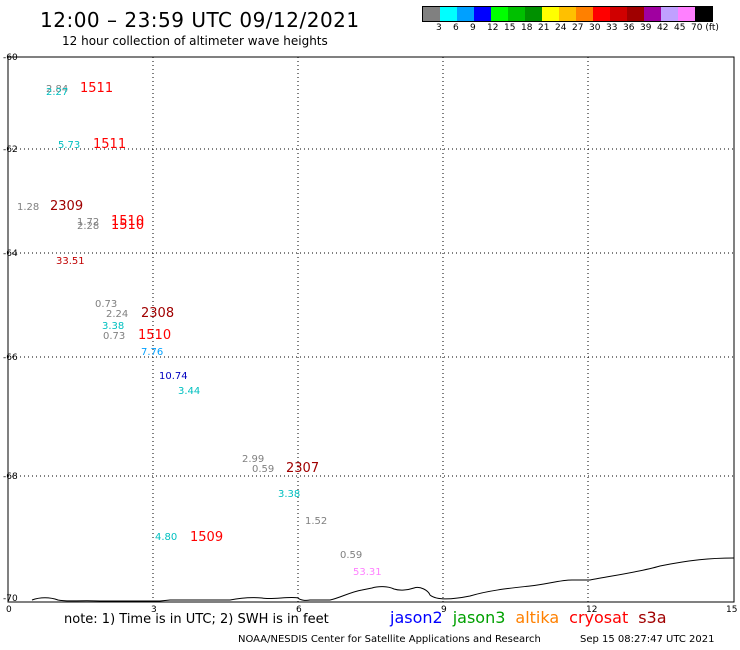 This screenshot has height=650, width=740. I want to click on pass-time-label: 2309, so click(66, 206).